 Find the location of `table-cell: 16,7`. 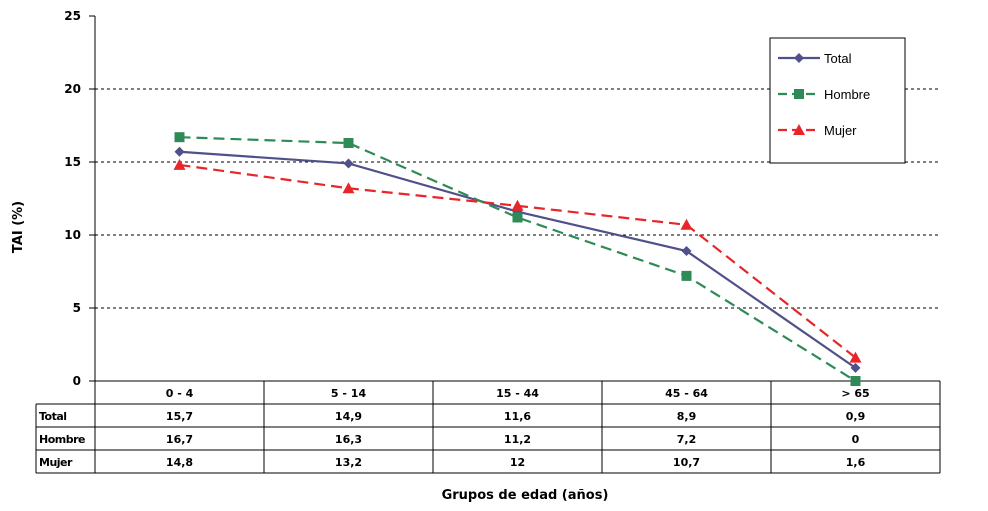

table-cell: 16,7 is located at coordinates (179, 439).